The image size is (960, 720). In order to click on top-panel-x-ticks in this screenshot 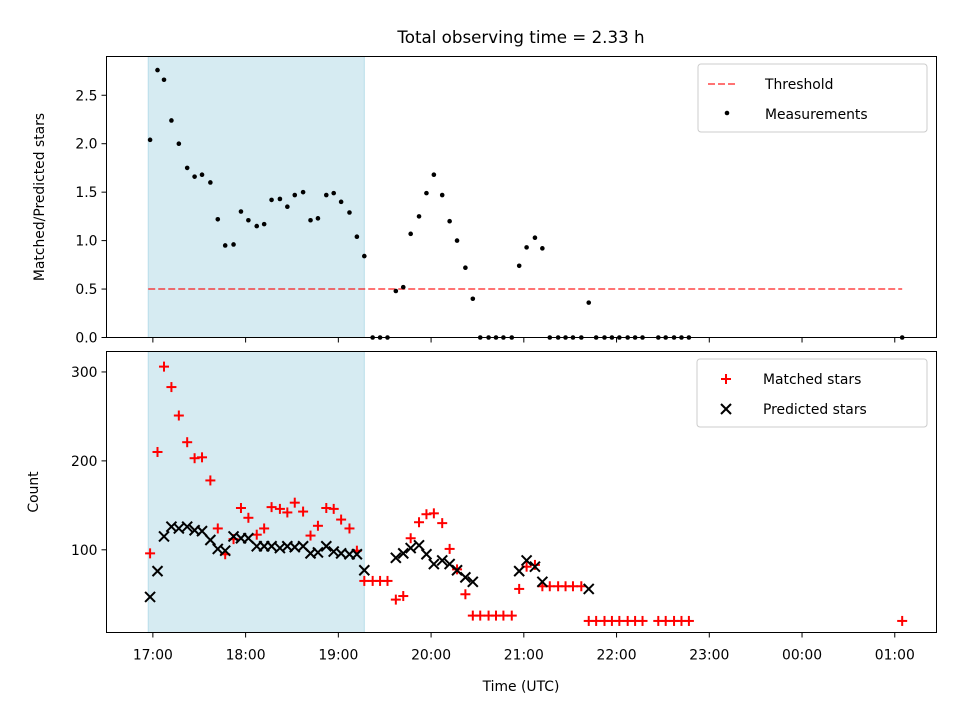, I will do `click(524, 340)`.